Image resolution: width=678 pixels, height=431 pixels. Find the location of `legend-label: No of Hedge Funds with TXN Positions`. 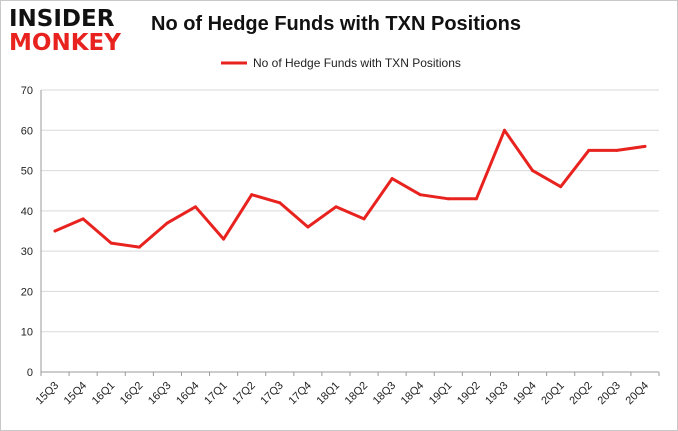

legend-label: No of Hedge Funds with TXN Positions is located at coordinates (357, 63).